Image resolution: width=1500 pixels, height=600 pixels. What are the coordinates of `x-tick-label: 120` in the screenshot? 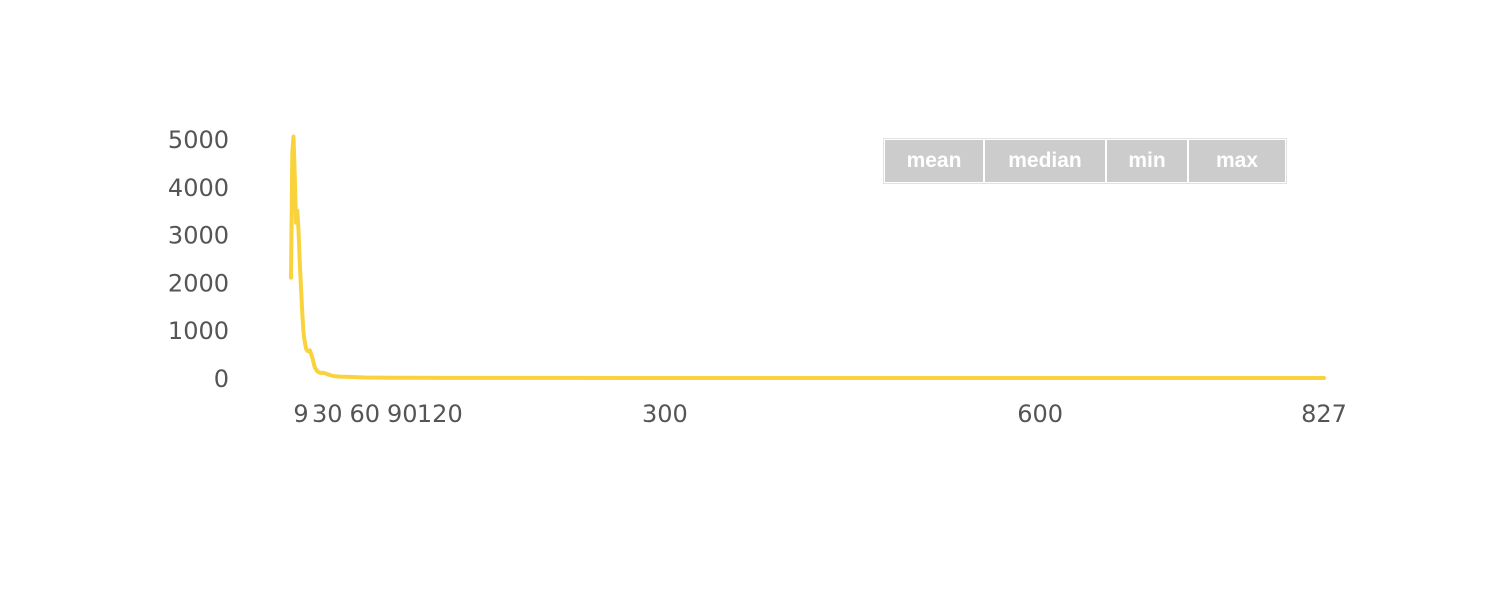 It's located at (440, 414).